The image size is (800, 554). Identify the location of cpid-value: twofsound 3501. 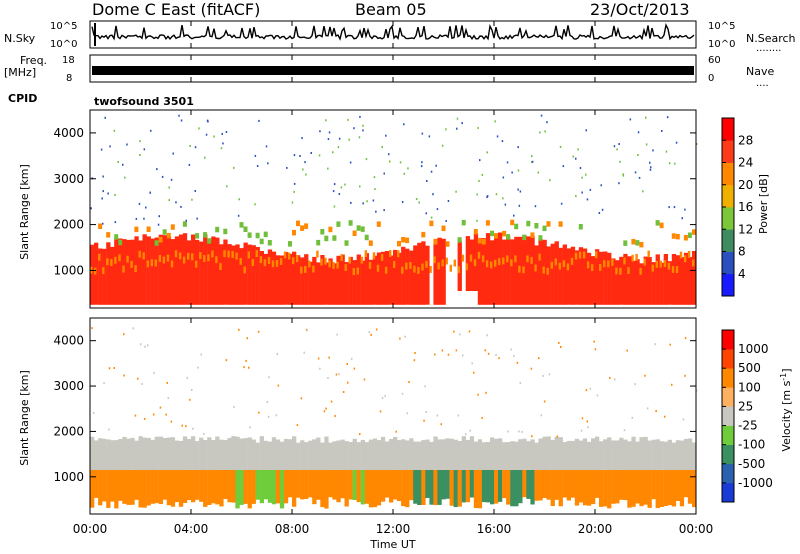
(144, 101).